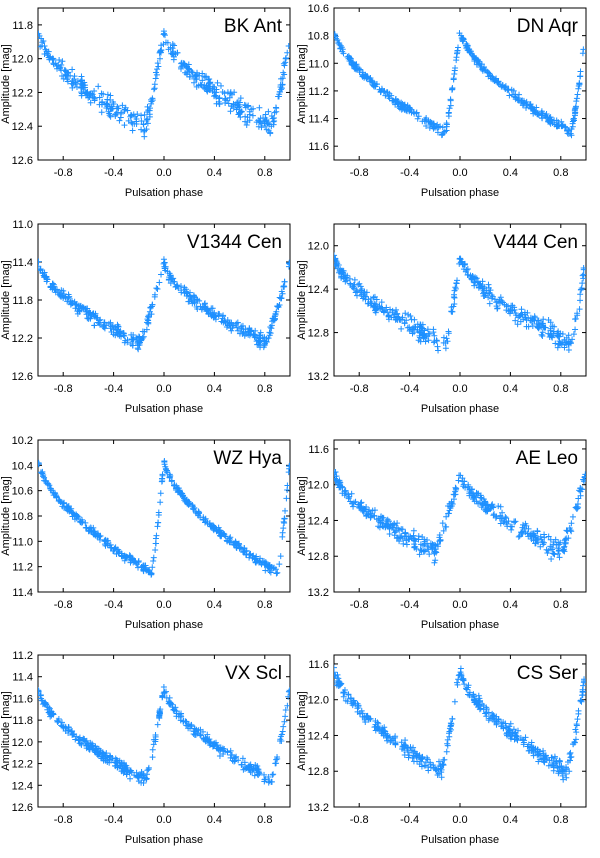 The image size is (600, 858). What do you see at coordinates (63, 605) in the screenshot?
I see `x-tick-label: -0.8` at bounding box center [63, 605].